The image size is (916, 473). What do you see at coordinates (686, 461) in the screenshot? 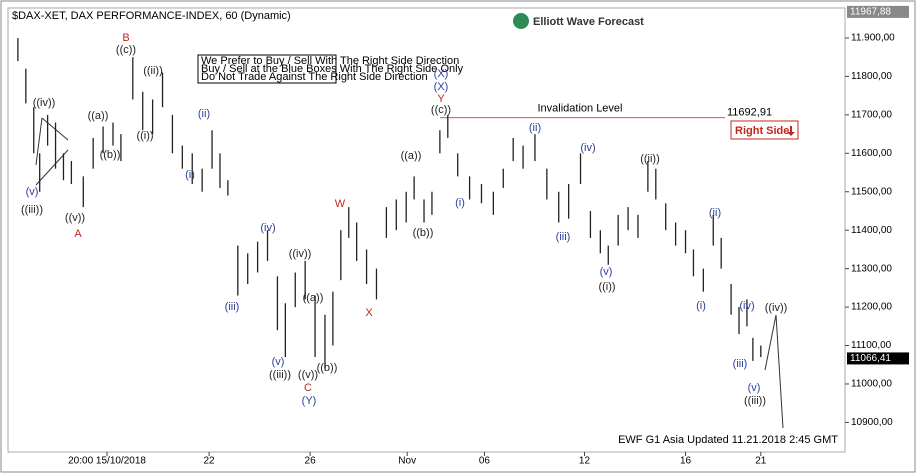
I see `x-tick-label: 16` at bounding box center [686, 461].